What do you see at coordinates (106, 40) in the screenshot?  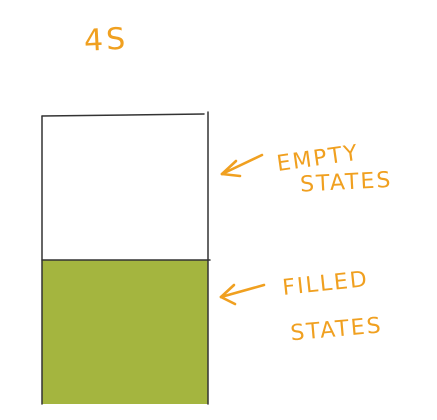 I see `diagram-title: 4S` at bounding box center [106, 40].